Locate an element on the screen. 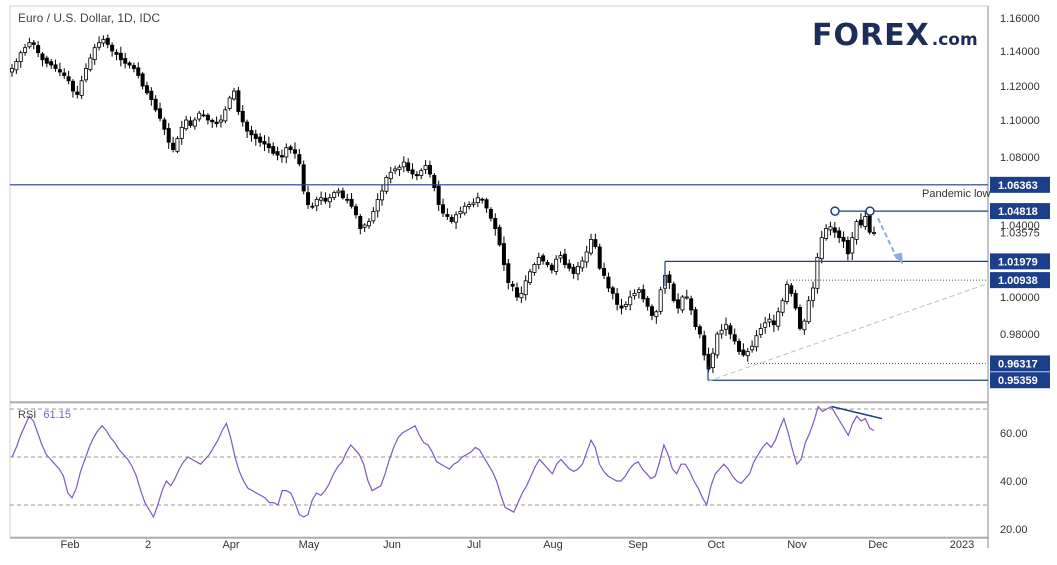 The width and height of the screenshot is (1057, 565). price-tick-label: 1.08000 is located at coordinates (1020, 158).